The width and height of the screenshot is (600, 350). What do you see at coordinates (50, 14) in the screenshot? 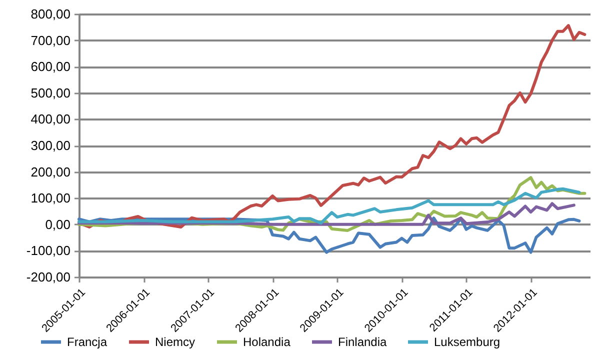
I see `y-tick-label: 800,00` at bounding box center [50, 14].